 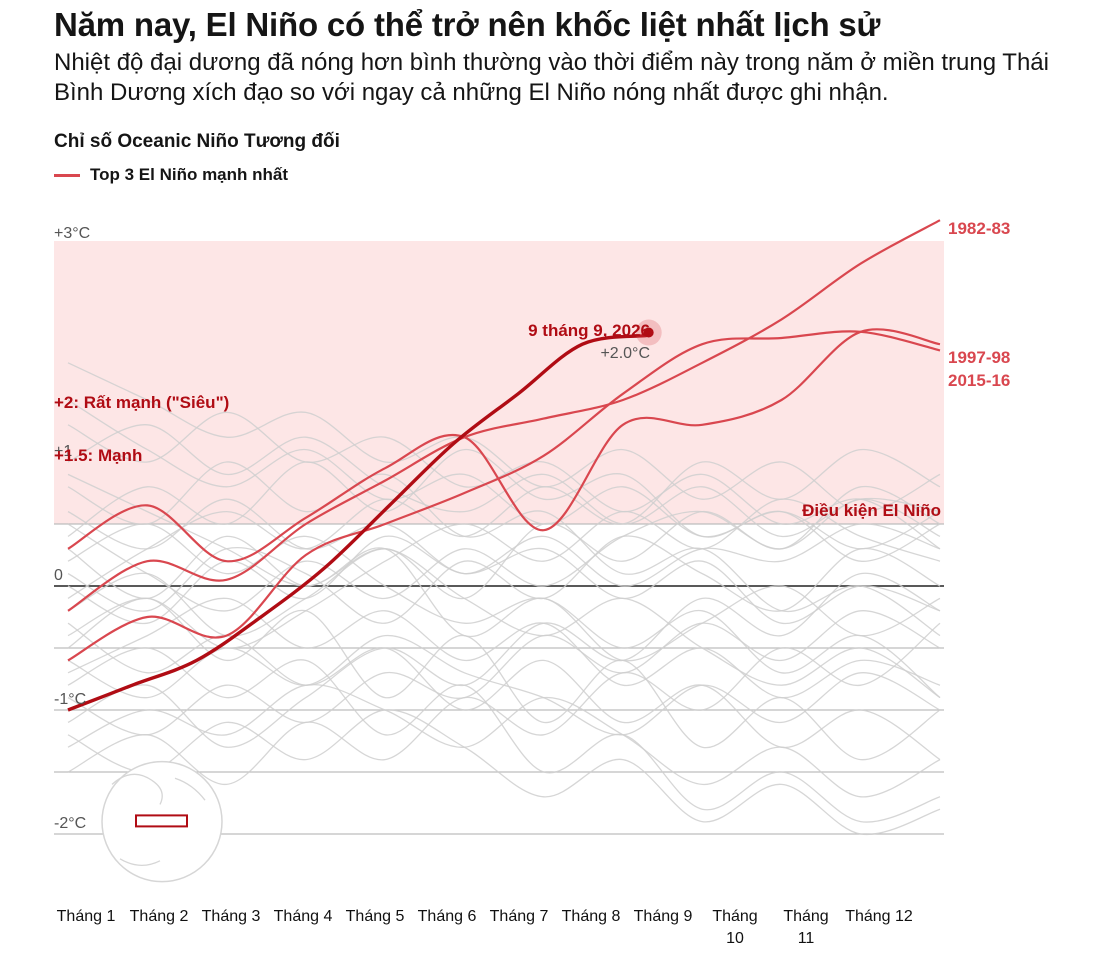 What do you see at coordinates (979, 228) in the screenshot?
I see `series-label-1982-83: 1982-83` at bounding box center [979, 228].